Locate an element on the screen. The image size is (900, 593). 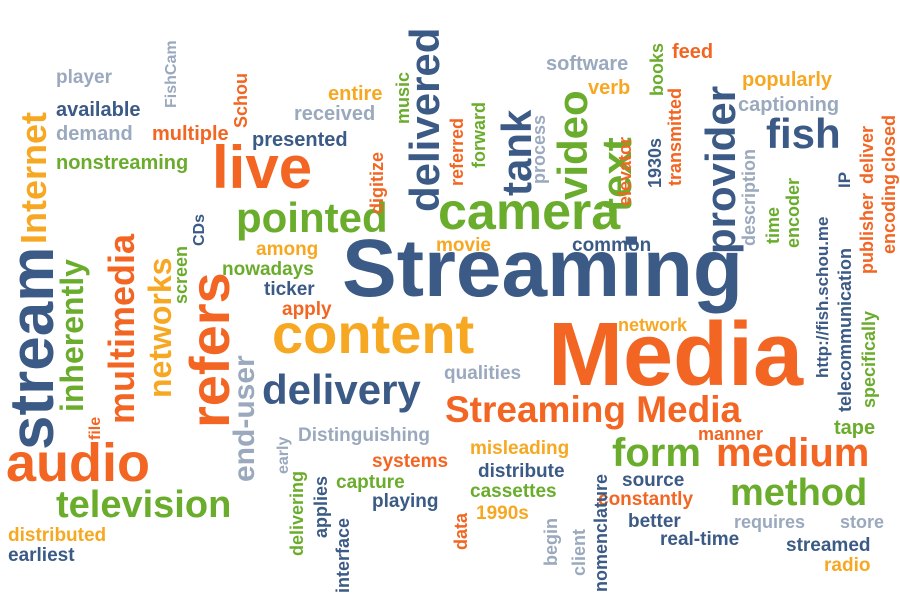
word-specifically: specifically is located at coordinates (869, 359).